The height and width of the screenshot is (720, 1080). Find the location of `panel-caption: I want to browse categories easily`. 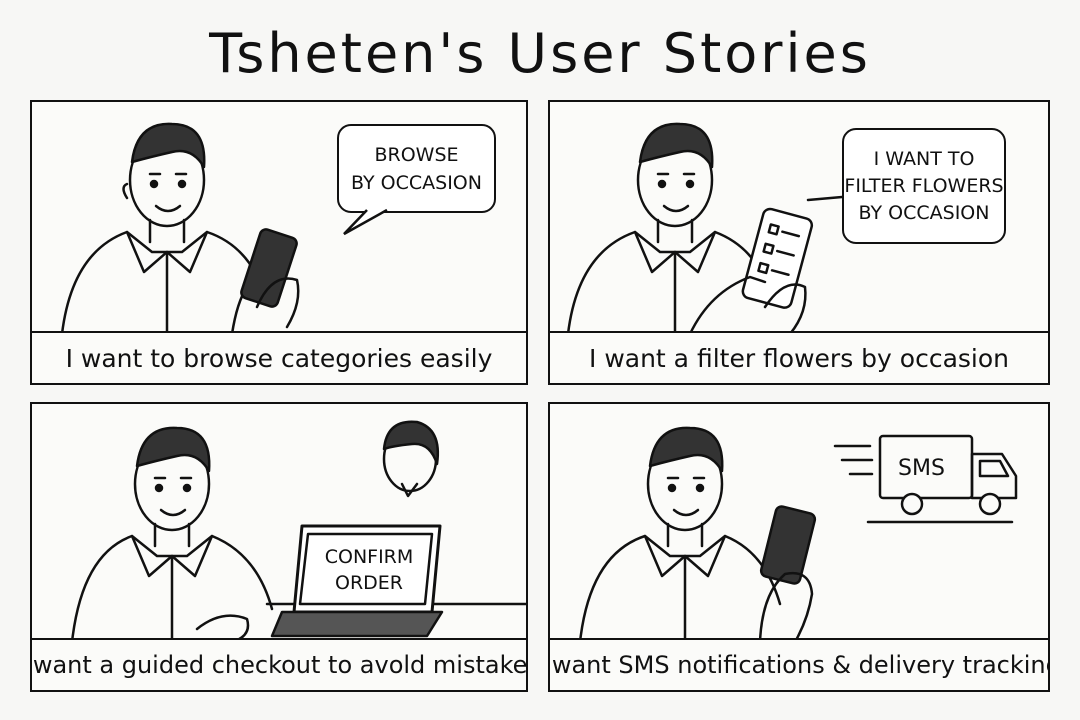

panel-caption: I want to browse categories easily is located at coordinates (279, 357).